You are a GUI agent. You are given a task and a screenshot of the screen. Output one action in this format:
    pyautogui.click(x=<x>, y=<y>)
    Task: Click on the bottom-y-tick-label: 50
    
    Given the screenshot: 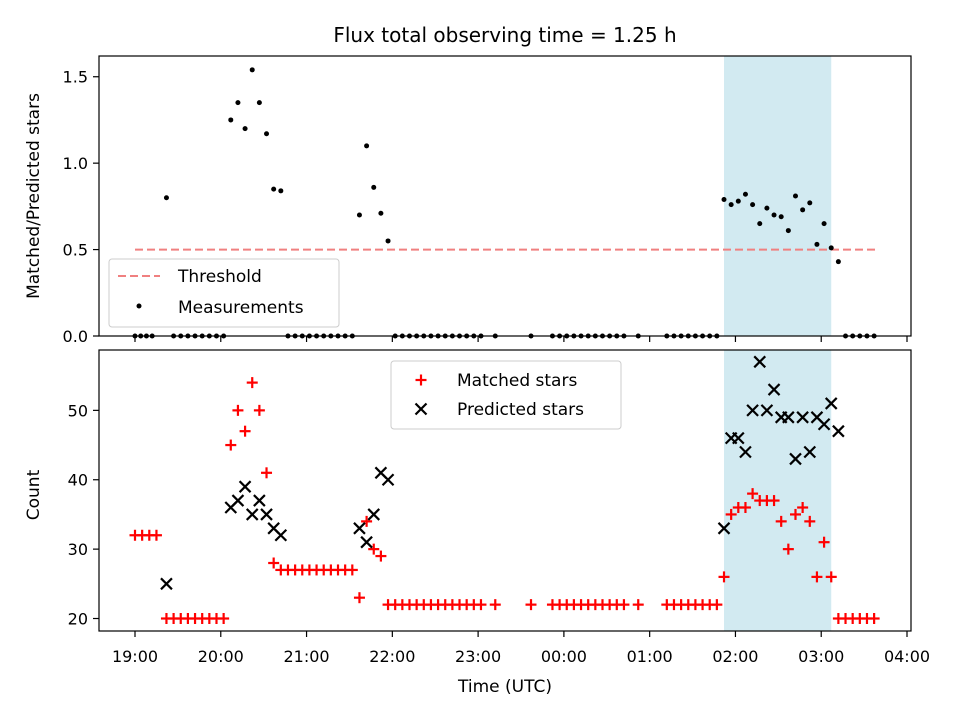 What is the action you would take?
    pyautogui.click(x=78, y=410)
    